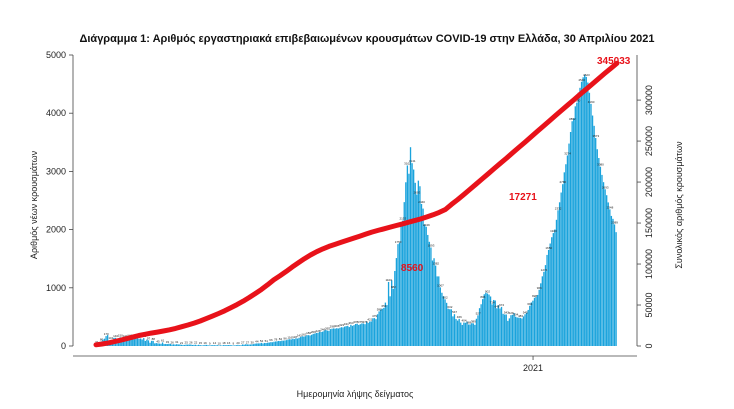  What do you see at coordinates (533, 368) in the screenshot?
I see `x-tick-label-0: 2021` at bounding box center [533, 368].